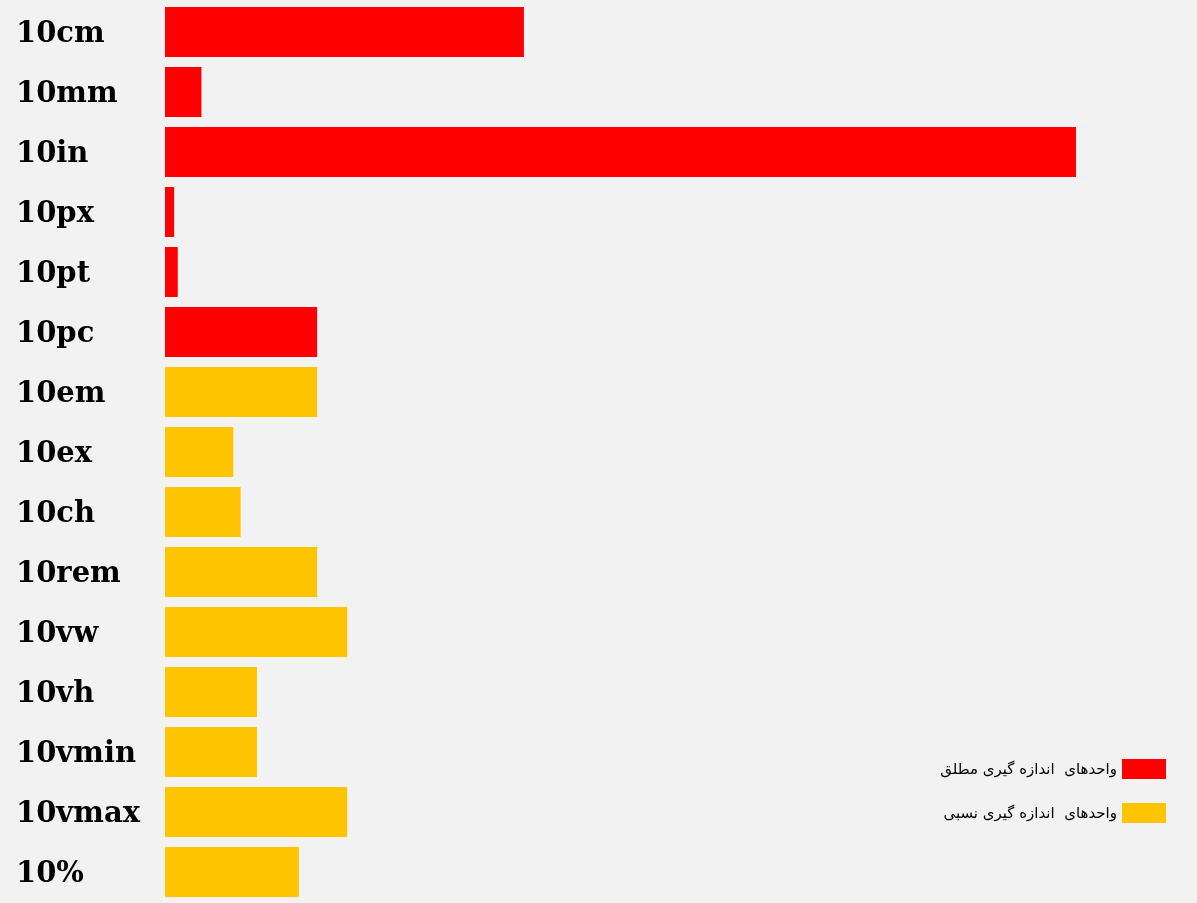 This screenshot has height=903, width=1197. What do you see at coordinates (78, 812) in the screenshot?
I see `y-tick-label: 10vmax` at bounding box center [78, 812].